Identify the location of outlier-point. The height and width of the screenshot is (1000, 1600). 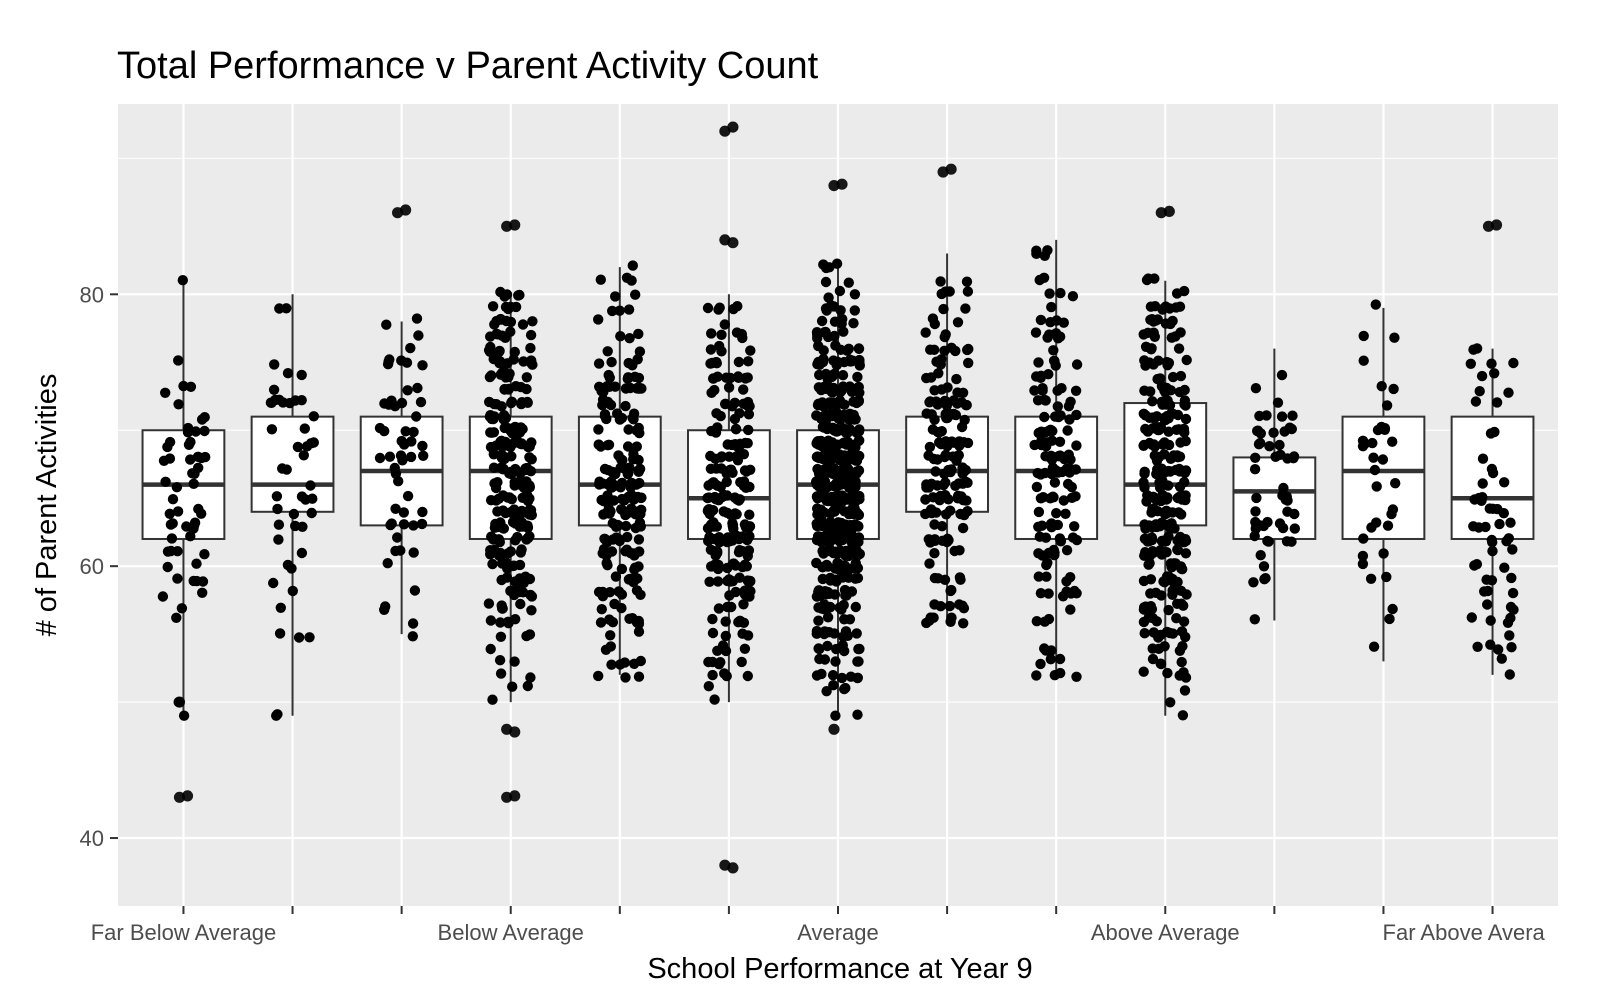
(834, 729).